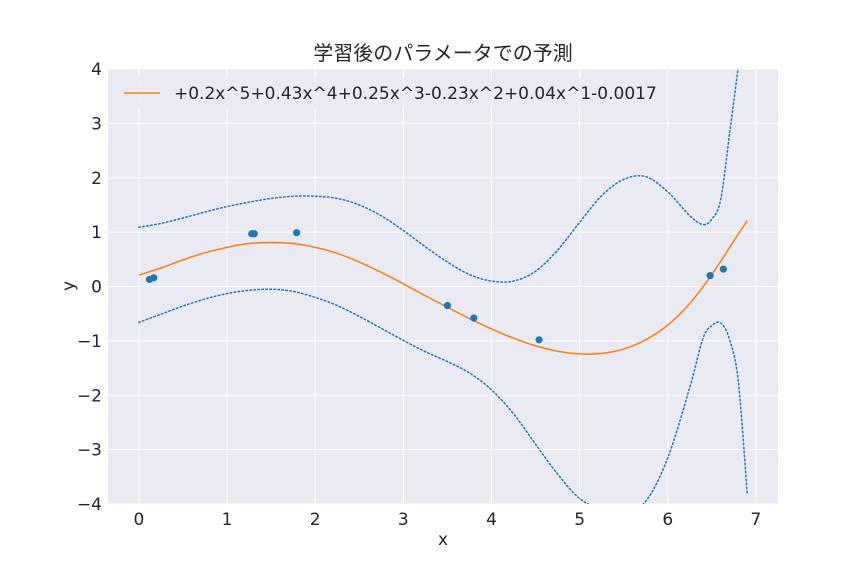 The width and height of the screenshot is (864, 576). What do you see at coordinates (96, 179) in the screenshot?
I see `y-tick-label: 2` at bounding box center [96, 179].